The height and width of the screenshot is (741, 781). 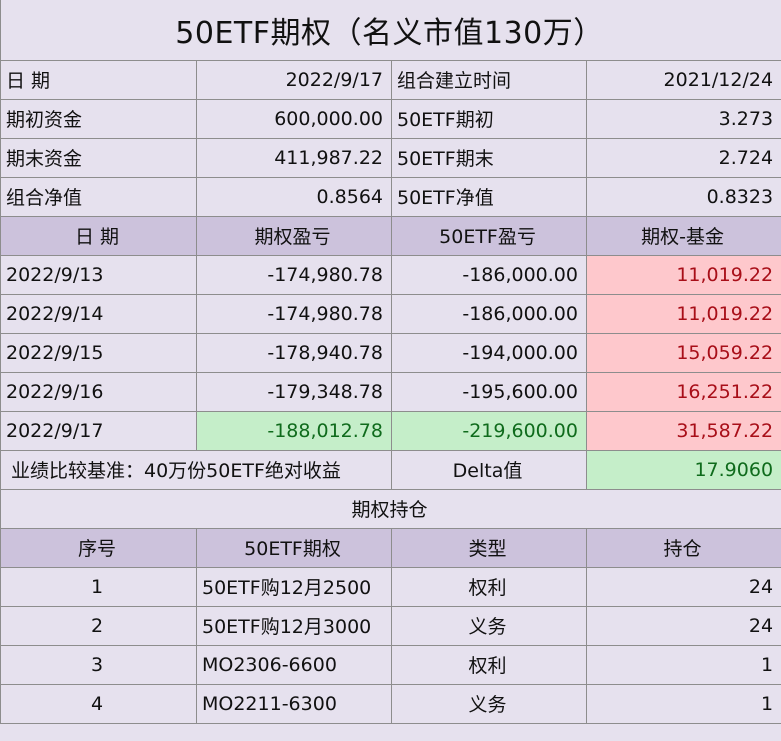 What do you see at coordinates (294, 157) in the screenshot?
I see `summary-value: 411,987.22` at bounding box center [294, 157].